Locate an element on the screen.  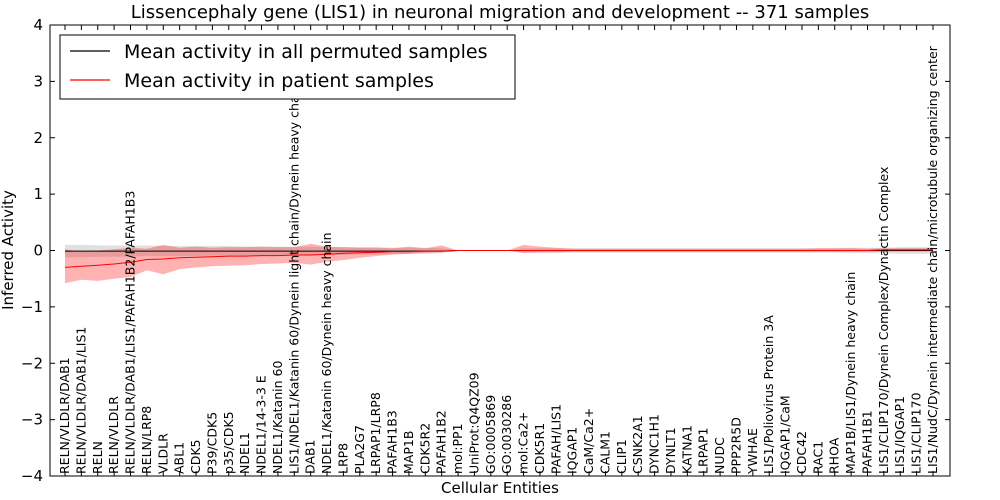
x-tick-label: RELN/VLDLR is located at coordinates (113, 435).